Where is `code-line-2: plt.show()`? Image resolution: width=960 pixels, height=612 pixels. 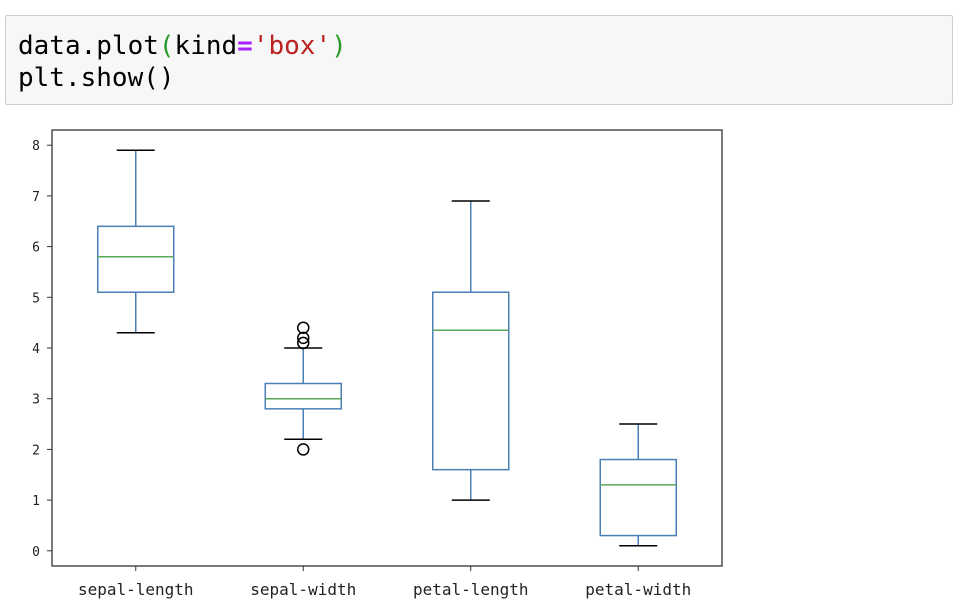 code-line-2: plt.show() is located at coordinates (96, 78).